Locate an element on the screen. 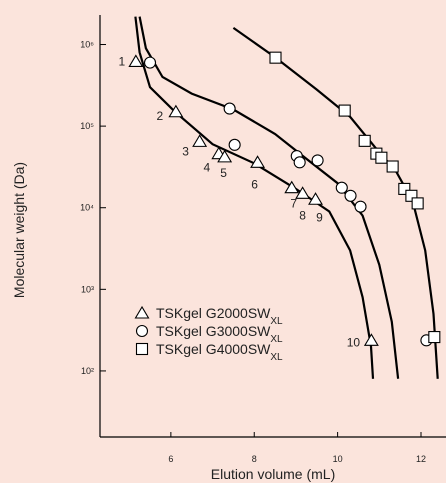 The width and height of the screenshot is (446, 483). x-tick-label: 10 is located at coordinates (338, 459).